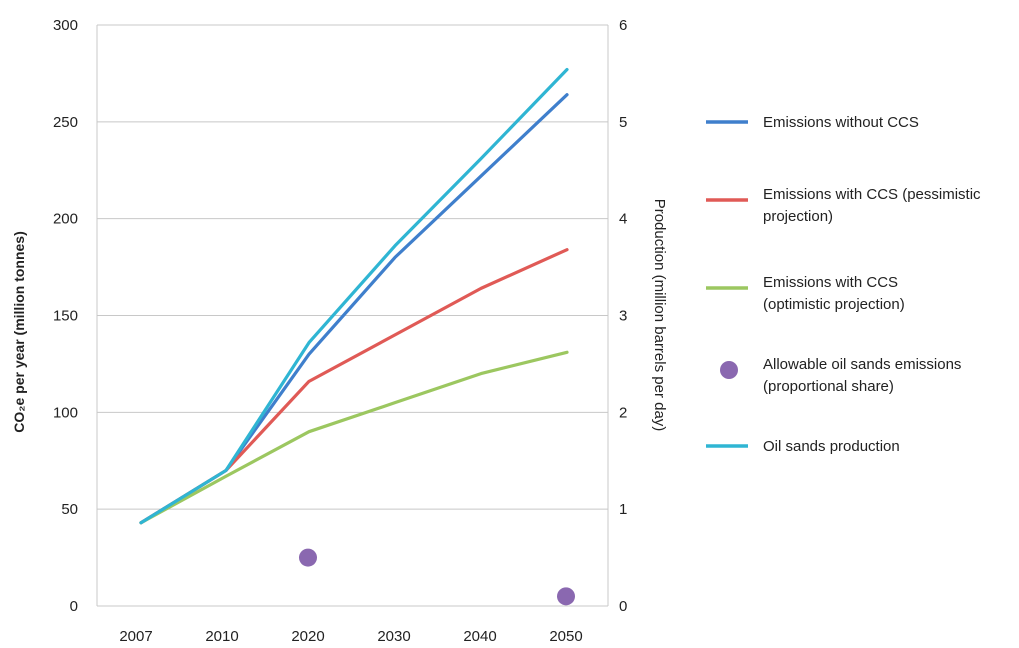 The image size is (1019, 648). Describe the element at coordinates (659, 315) in the screenshot. I see `right-axis-title: Production (million barrels per day)` at that location.